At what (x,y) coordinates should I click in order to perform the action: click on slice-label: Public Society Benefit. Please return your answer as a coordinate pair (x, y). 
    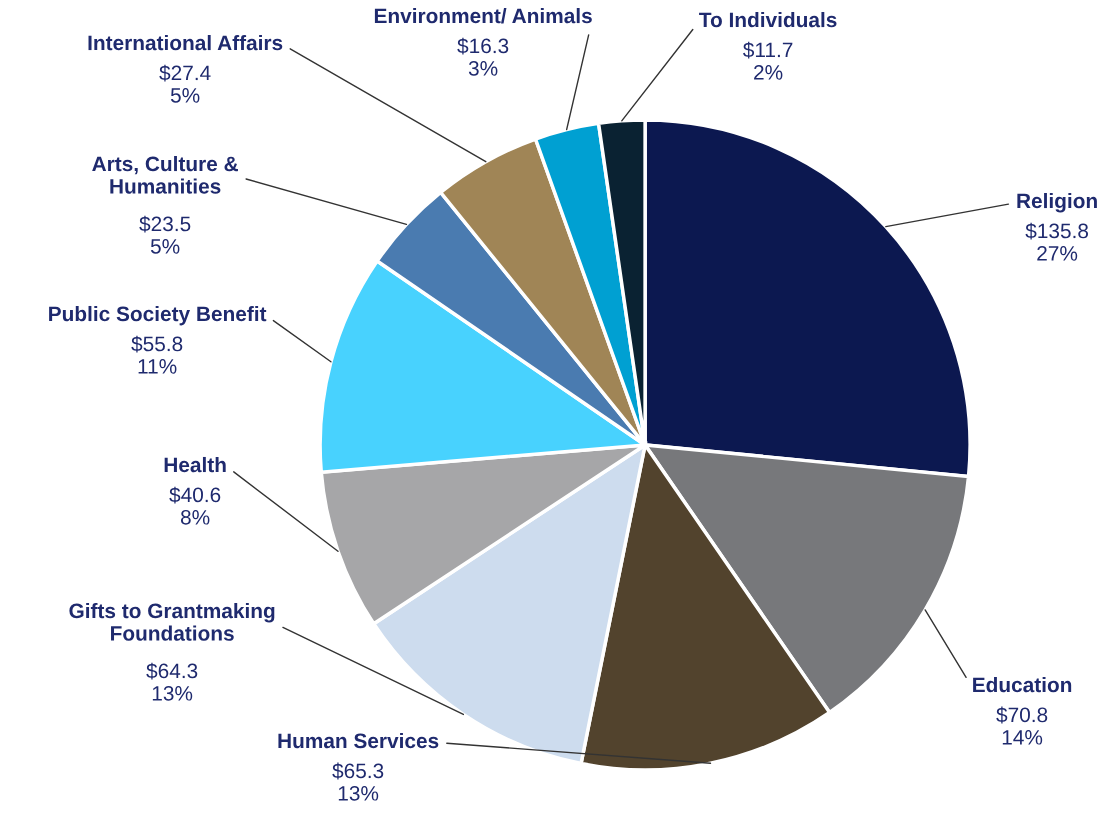
    Looking at the image, I should click on (158, 315).